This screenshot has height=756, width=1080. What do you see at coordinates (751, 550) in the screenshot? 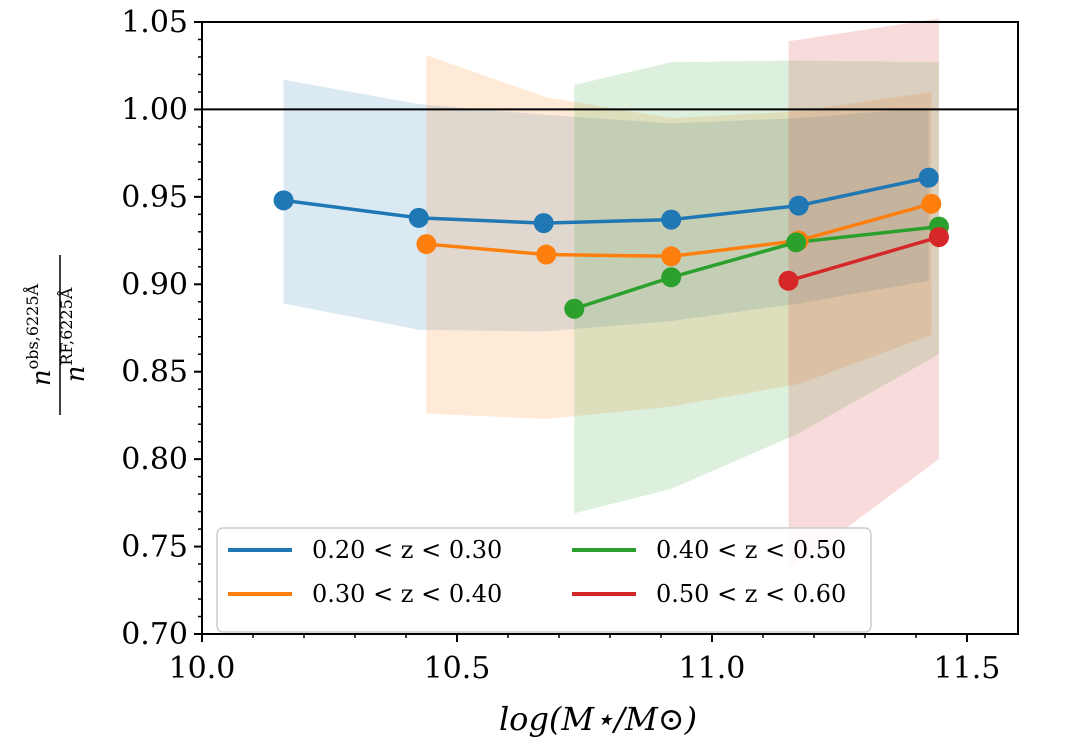
I see `legend-label-series-3: 0.40 < z < 0.50` at bounding box center [751, 550].